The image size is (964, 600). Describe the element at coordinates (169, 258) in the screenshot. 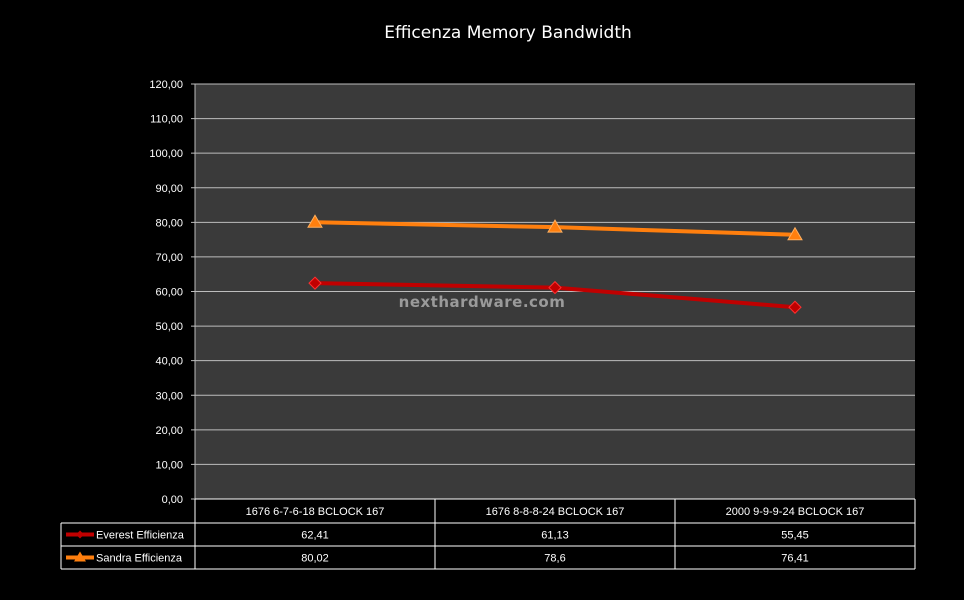

I see `y-tick-label: 70,00` at that location.